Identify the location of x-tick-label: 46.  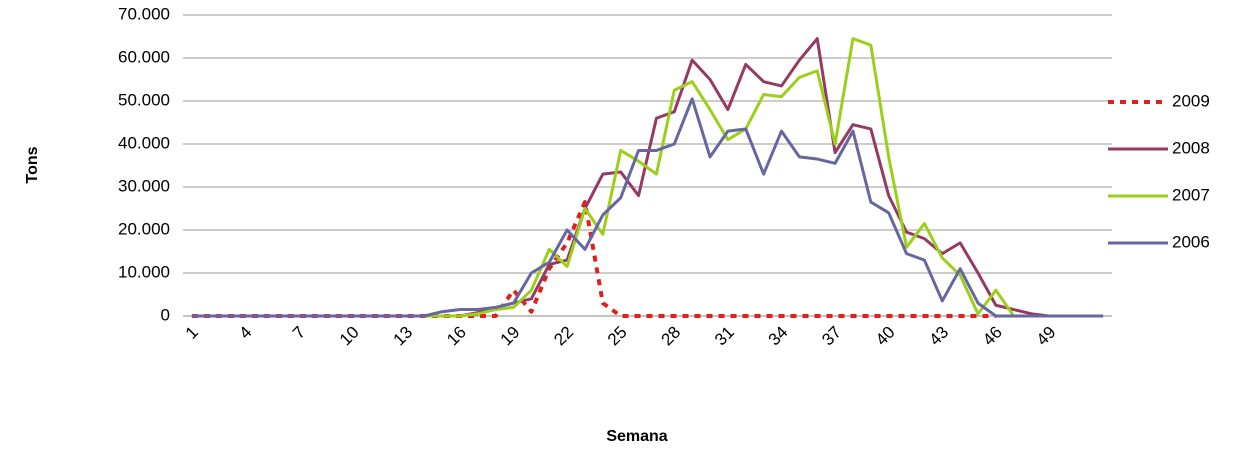
(992, 336).